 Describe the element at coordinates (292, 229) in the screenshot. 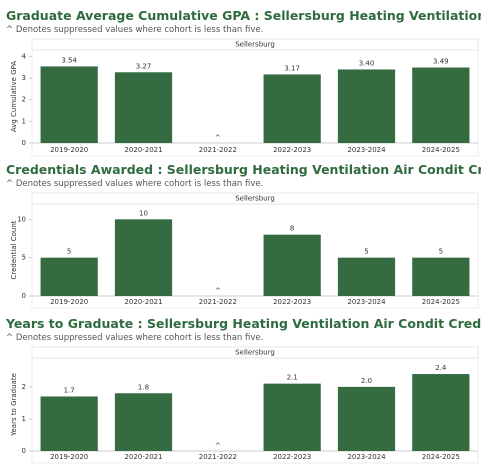

I see `value-label: 8` at that location.